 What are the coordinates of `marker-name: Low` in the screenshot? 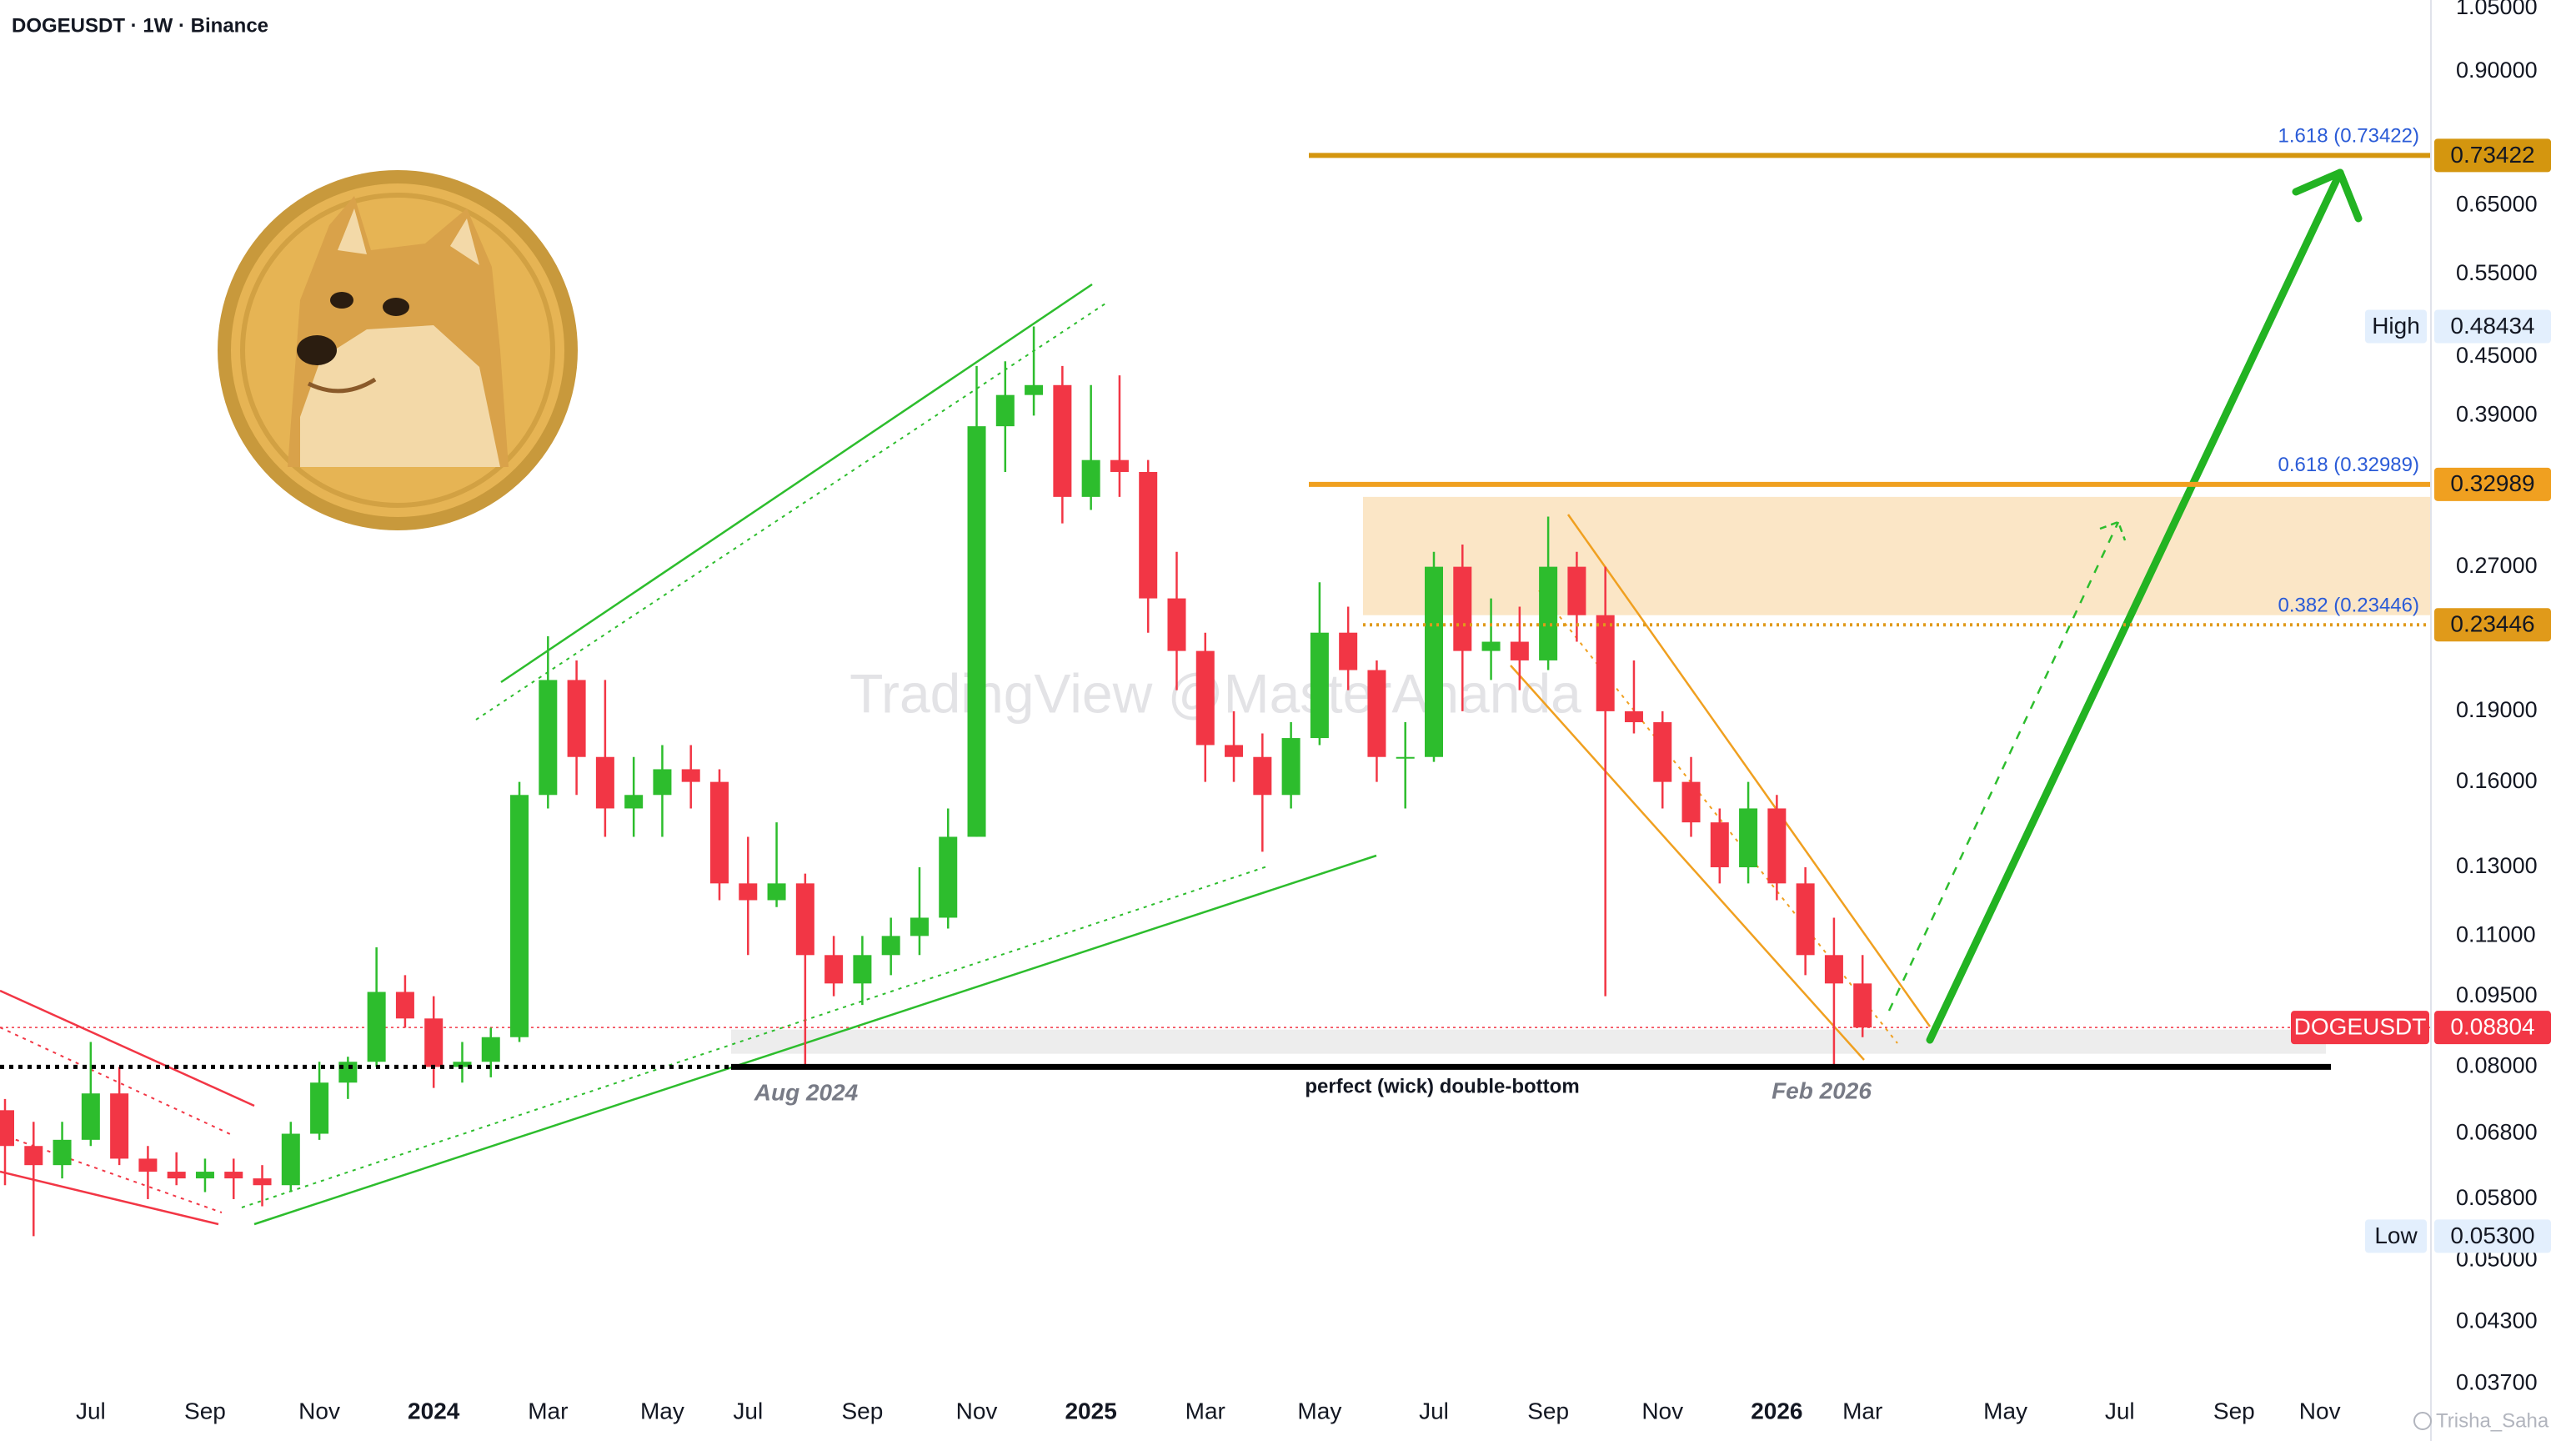 It's located at (2396, 1235).